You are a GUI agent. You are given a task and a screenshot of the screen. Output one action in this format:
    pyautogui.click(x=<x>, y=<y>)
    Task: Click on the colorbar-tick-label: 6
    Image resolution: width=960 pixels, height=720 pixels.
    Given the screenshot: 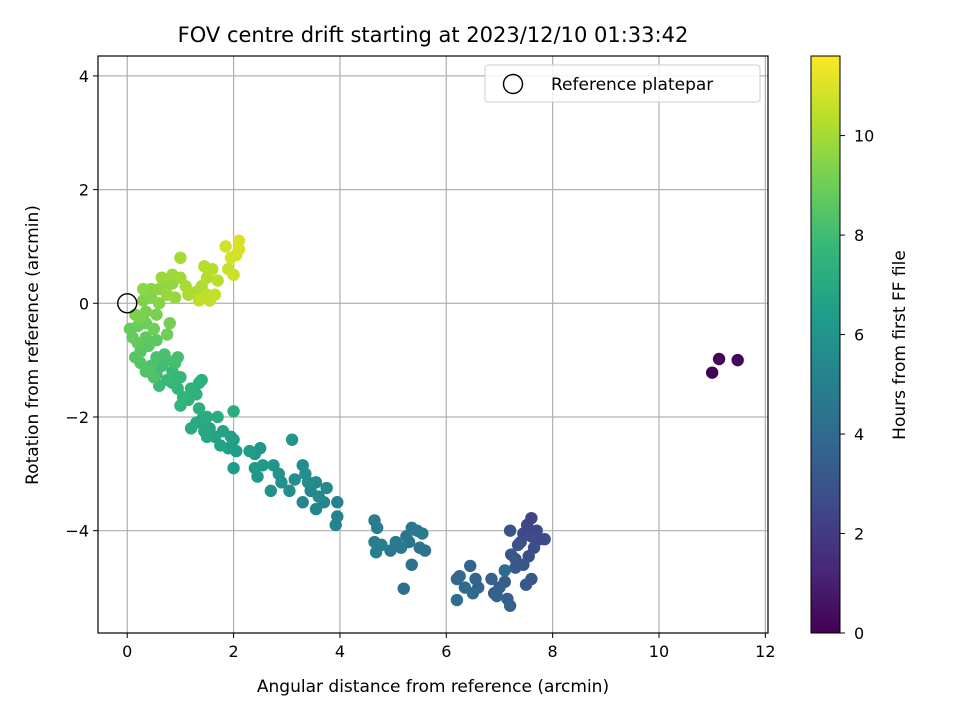 What is the action you would take?
    pyautogui.click(x=859, y=335)
    